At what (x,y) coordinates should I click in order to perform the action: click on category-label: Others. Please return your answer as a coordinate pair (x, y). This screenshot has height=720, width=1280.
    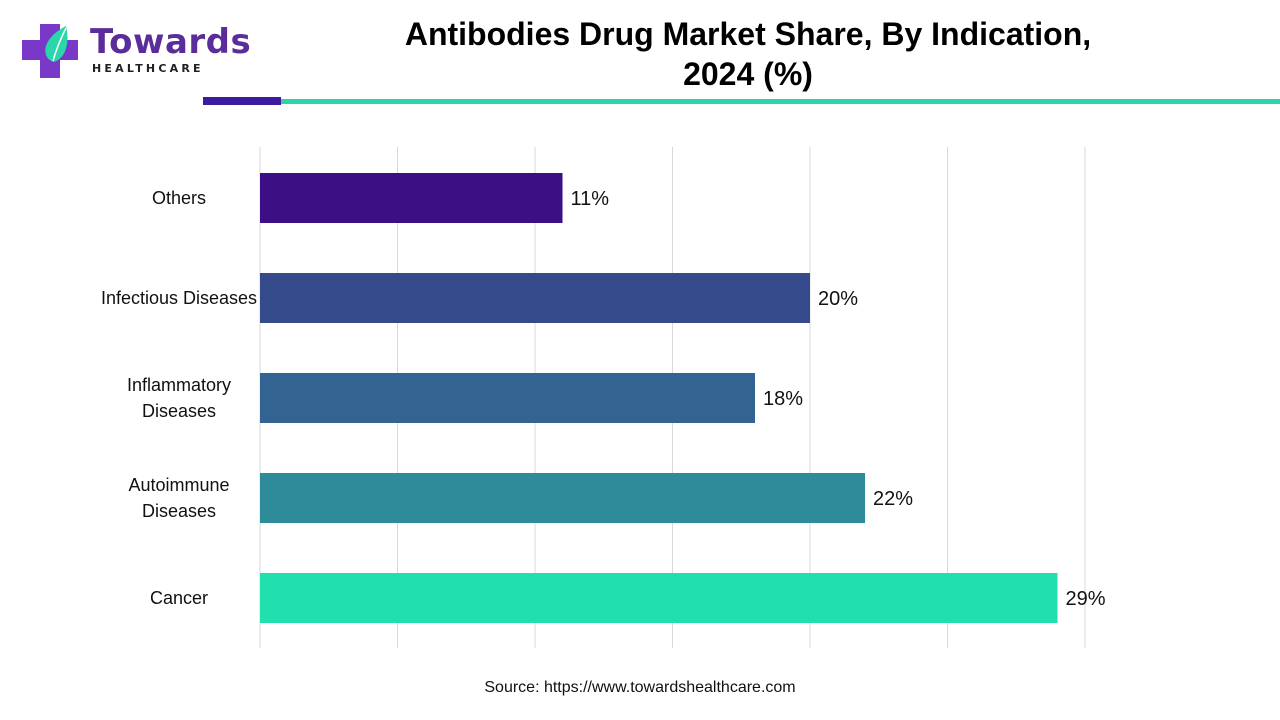
    Looking at the image, I should click on (179, 198).